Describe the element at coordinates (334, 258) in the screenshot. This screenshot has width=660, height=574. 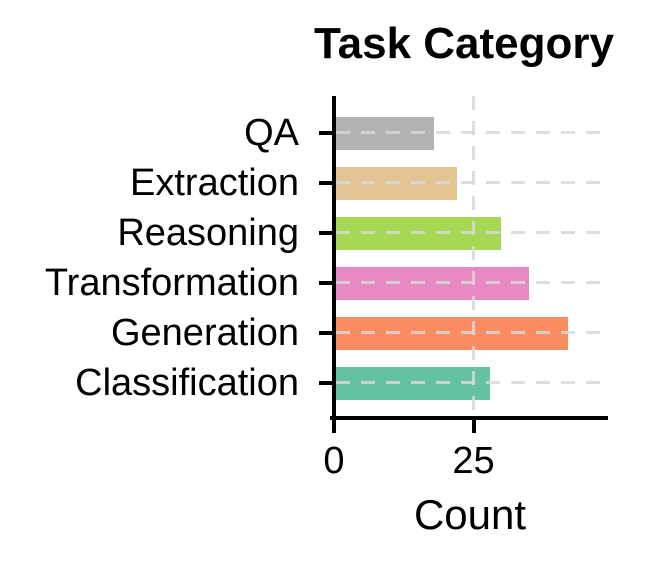
I see `y-axis-line` at that location.